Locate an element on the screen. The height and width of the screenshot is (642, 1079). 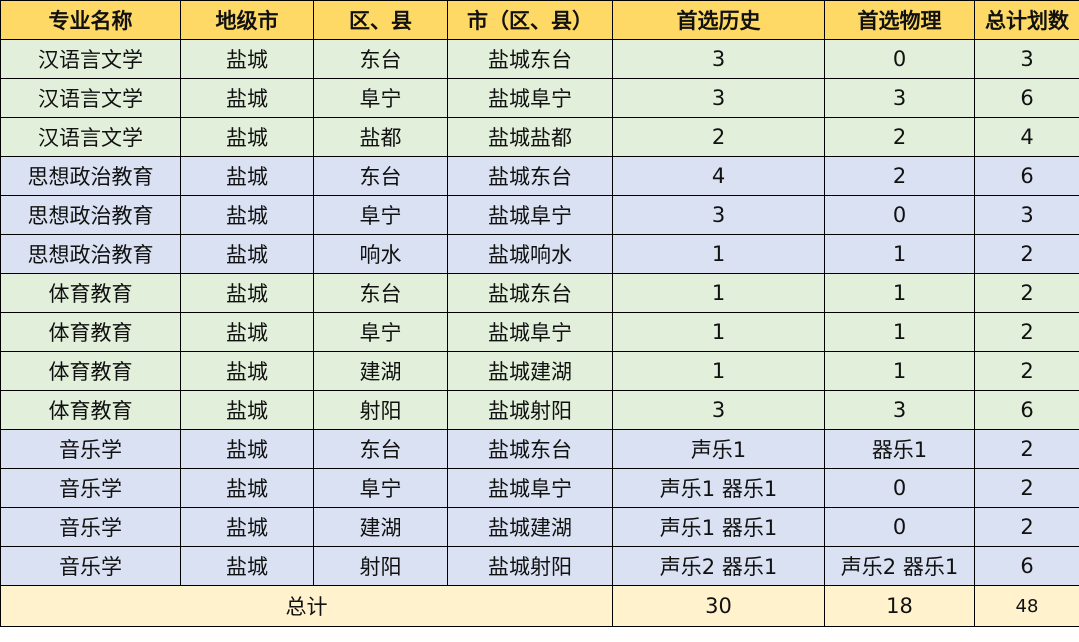
table-row: 体育教育 盐城 建湖 盐城建湖 1 1 2 is located at coordinates (539, 371).